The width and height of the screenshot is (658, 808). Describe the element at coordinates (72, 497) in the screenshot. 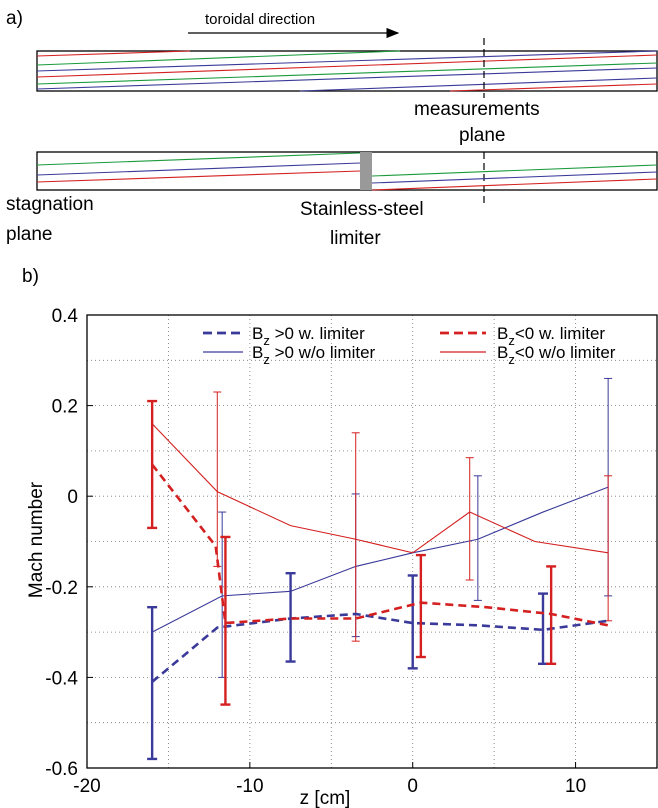

I see `y-tick-label: 0` at that location.